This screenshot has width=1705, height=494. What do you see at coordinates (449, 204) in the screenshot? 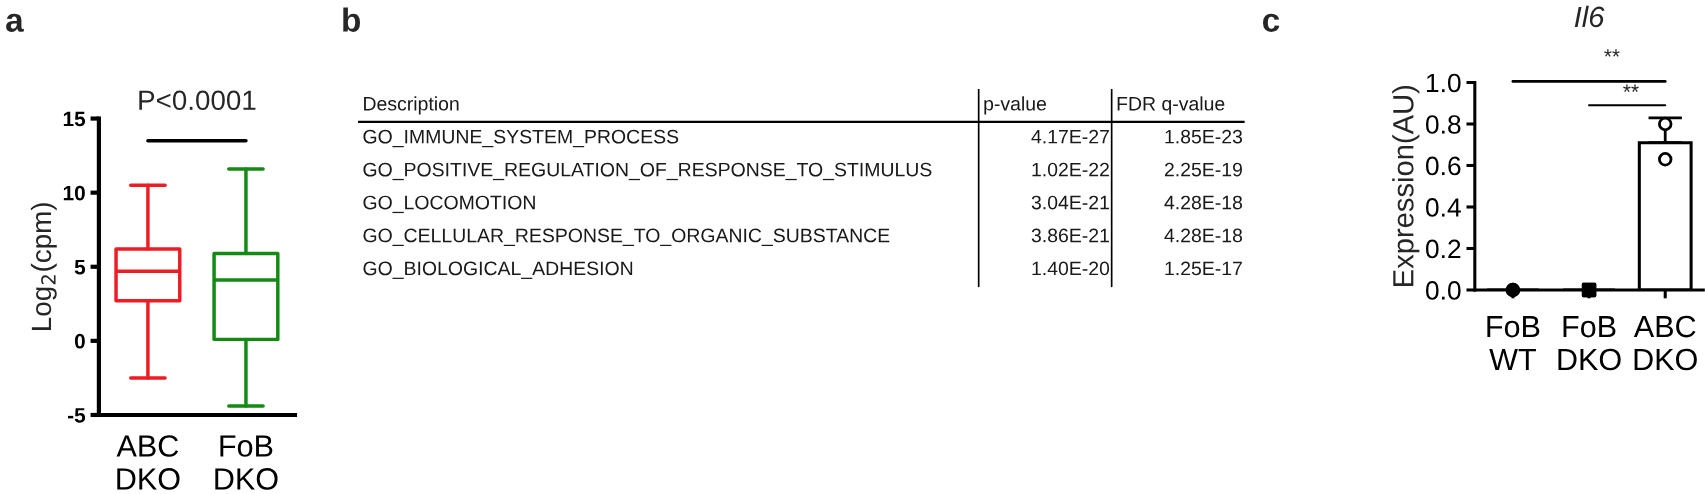
I see `text: GO_LOCOMOTION` at bounding box center [449, 204].